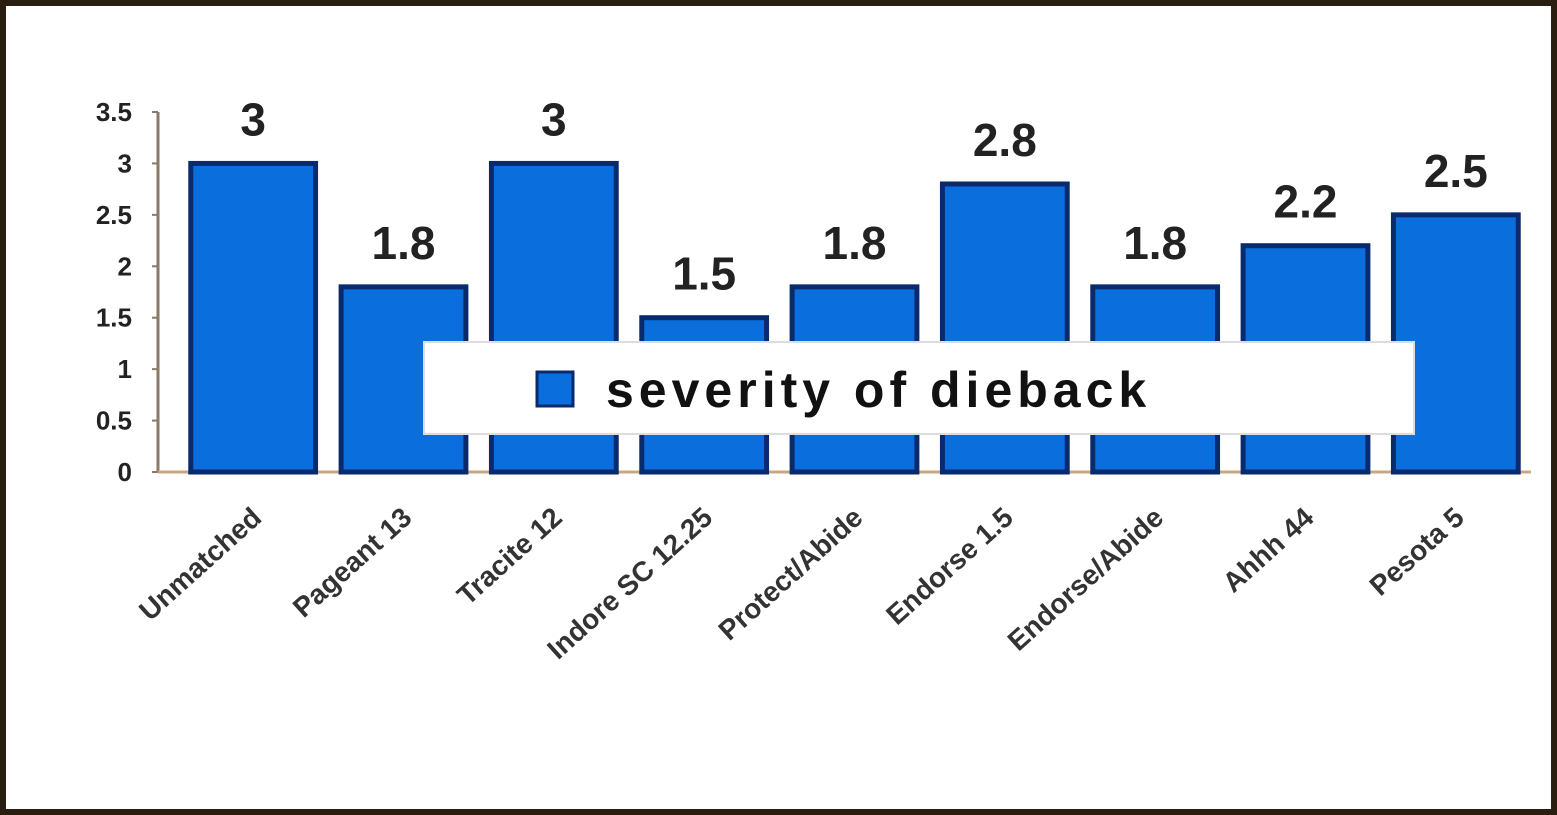  What do you see at coordinates (125, 369) in the screenshot?
I see `y-tick-label: 1` at bounding box center [125, 369].